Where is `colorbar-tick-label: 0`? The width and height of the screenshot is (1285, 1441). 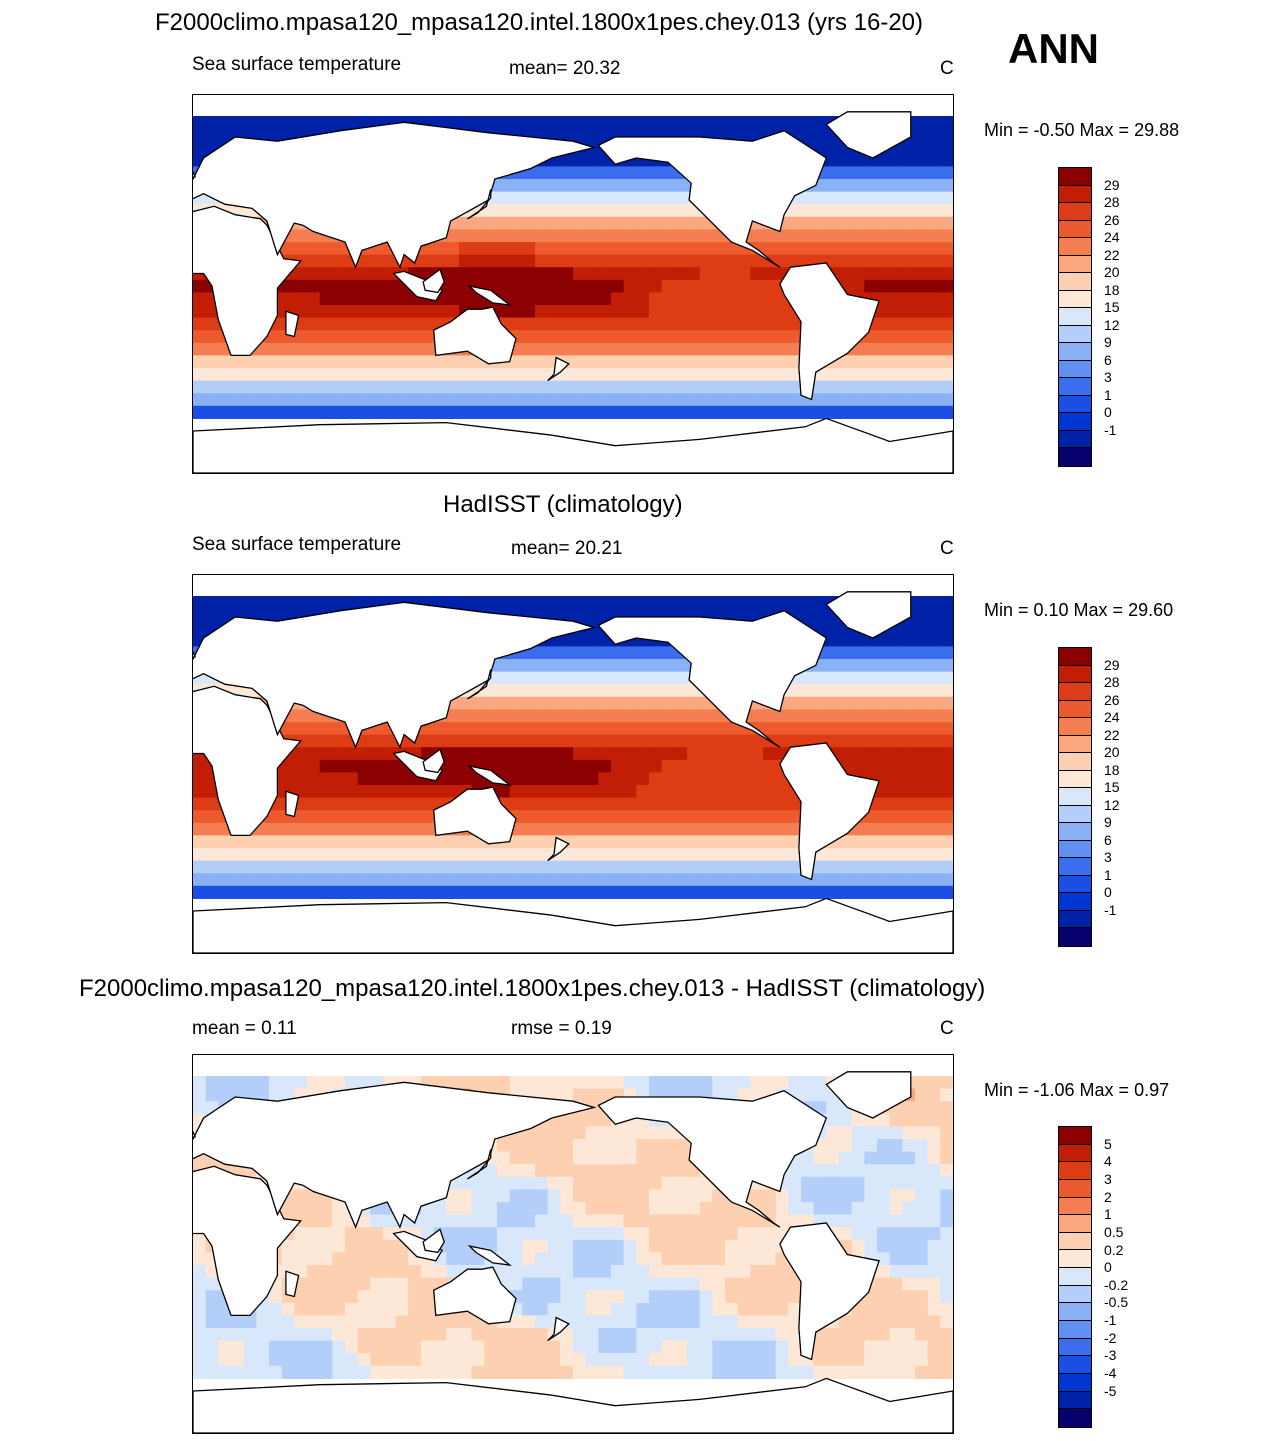
colorbar-tick-label: 0 is located at coordinates (1108, 892).